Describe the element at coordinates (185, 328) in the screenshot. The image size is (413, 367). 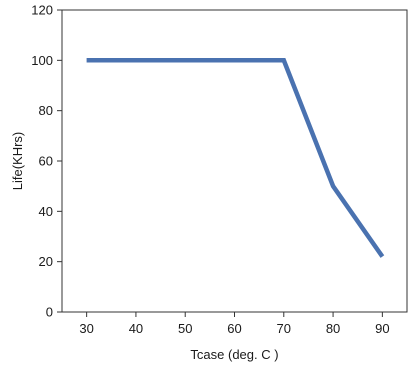
I see `x-tick-label: 50` at that location.